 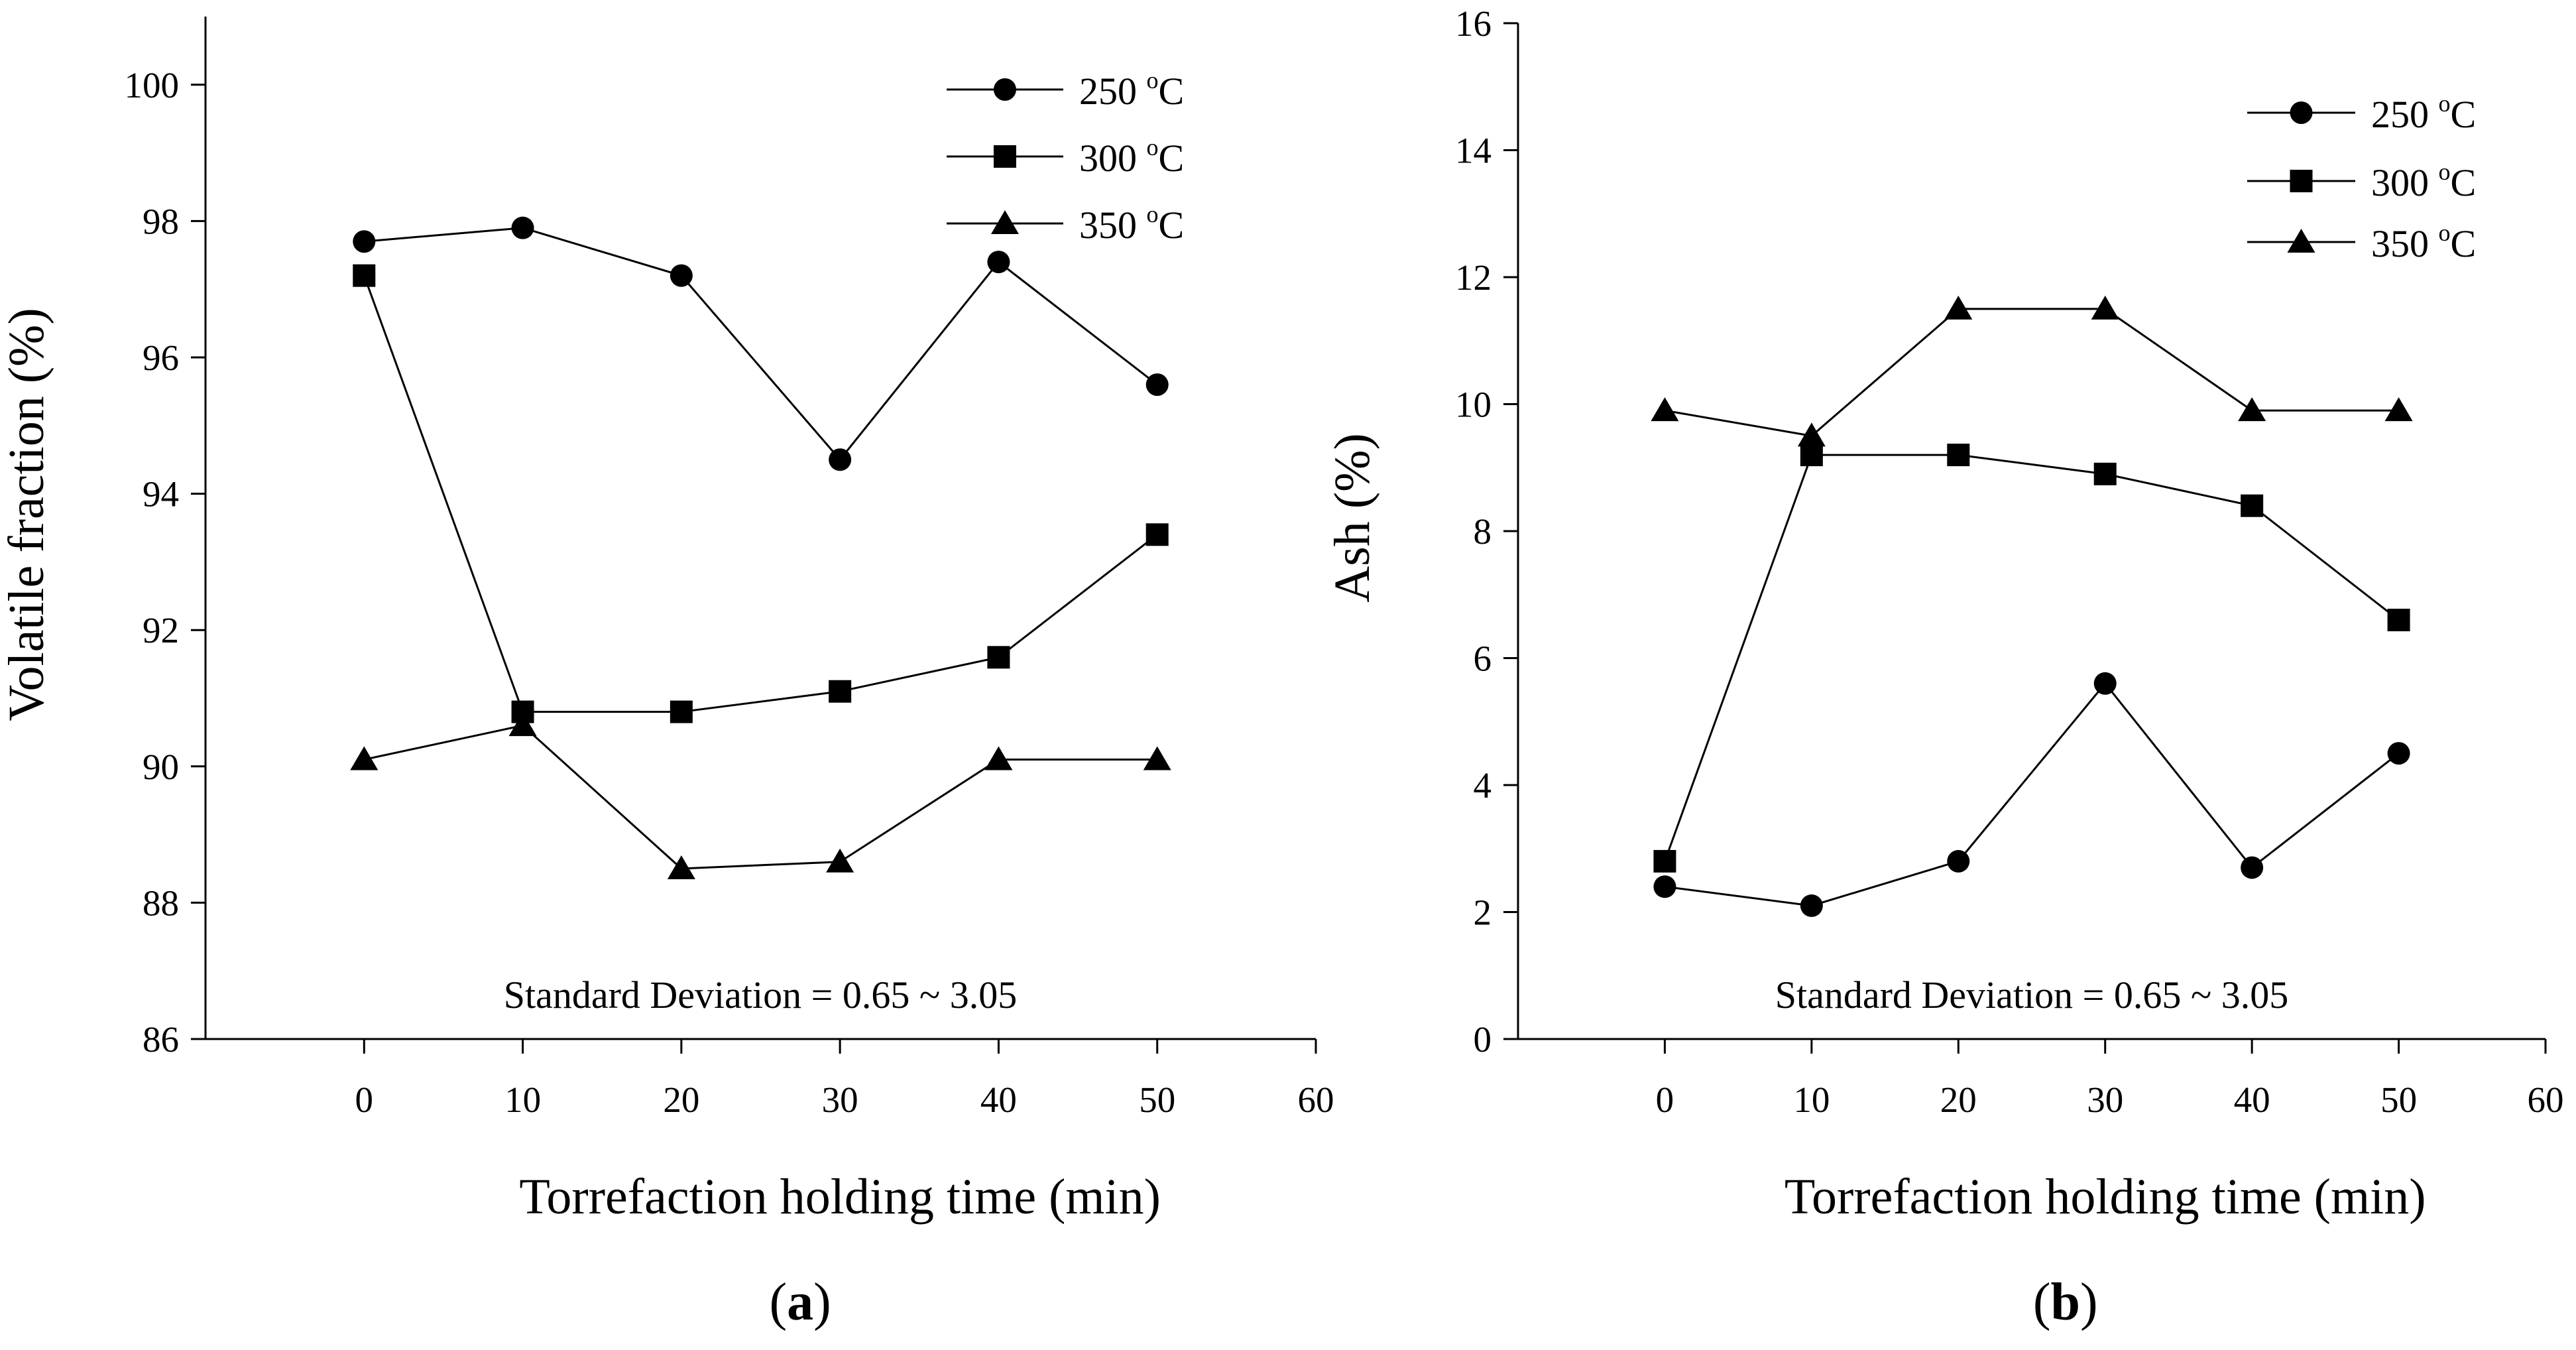 What do you see at coordinates (1474, 405) in the screenshot?
I see `y-tick-label: 10` at bounding box center [1474, 405].